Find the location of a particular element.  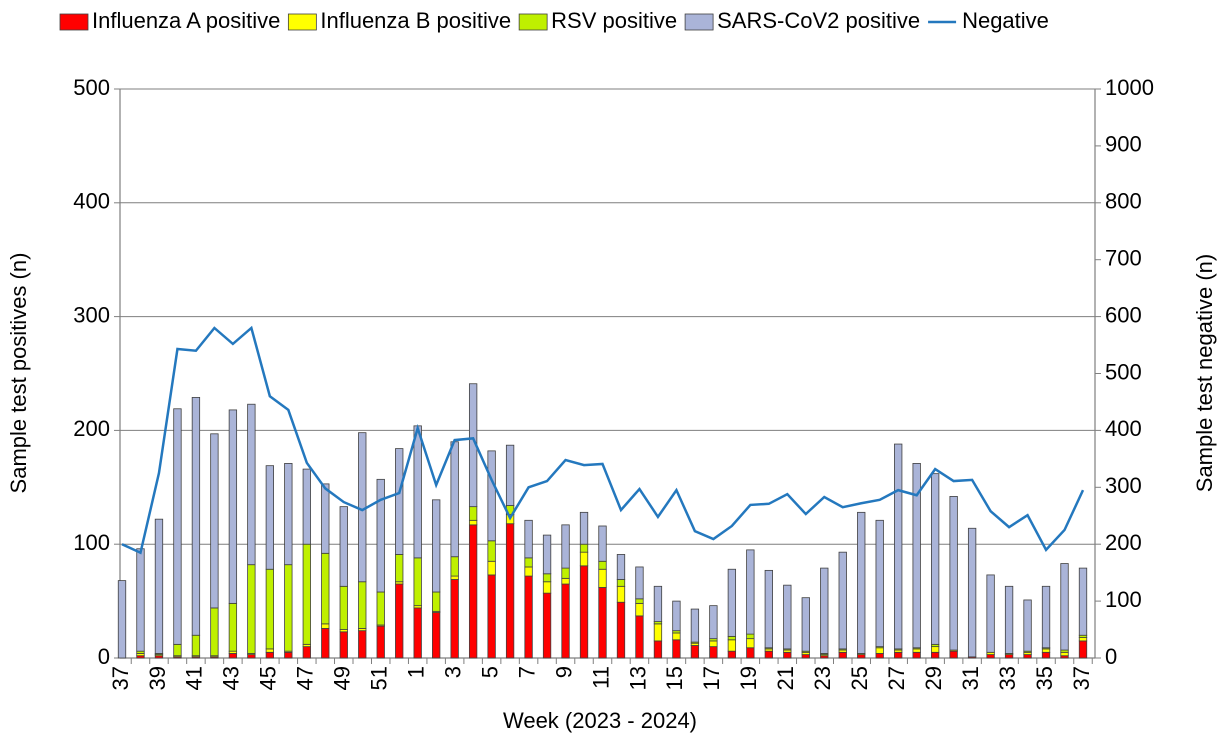

x-tick-label: 43 is located at coordinates (231, 678).